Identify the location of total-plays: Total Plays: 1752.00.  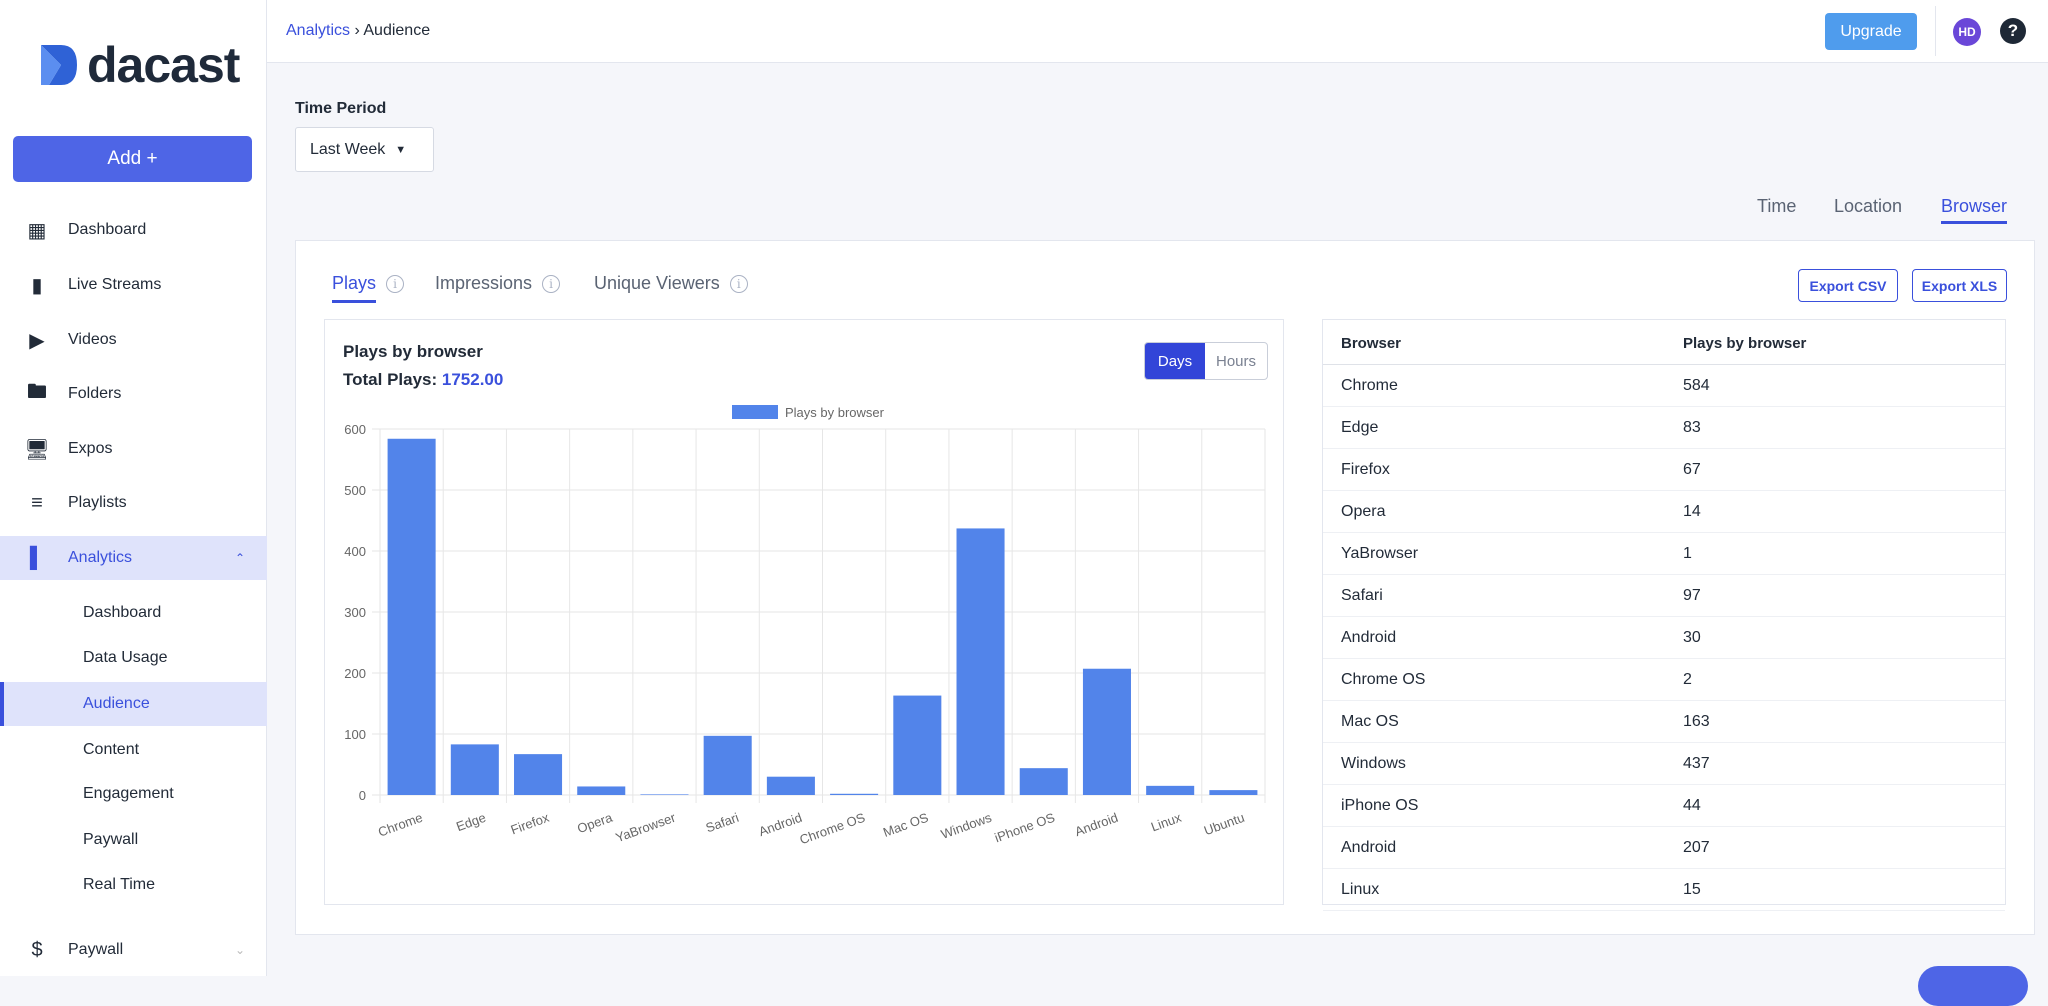
(423, 380).